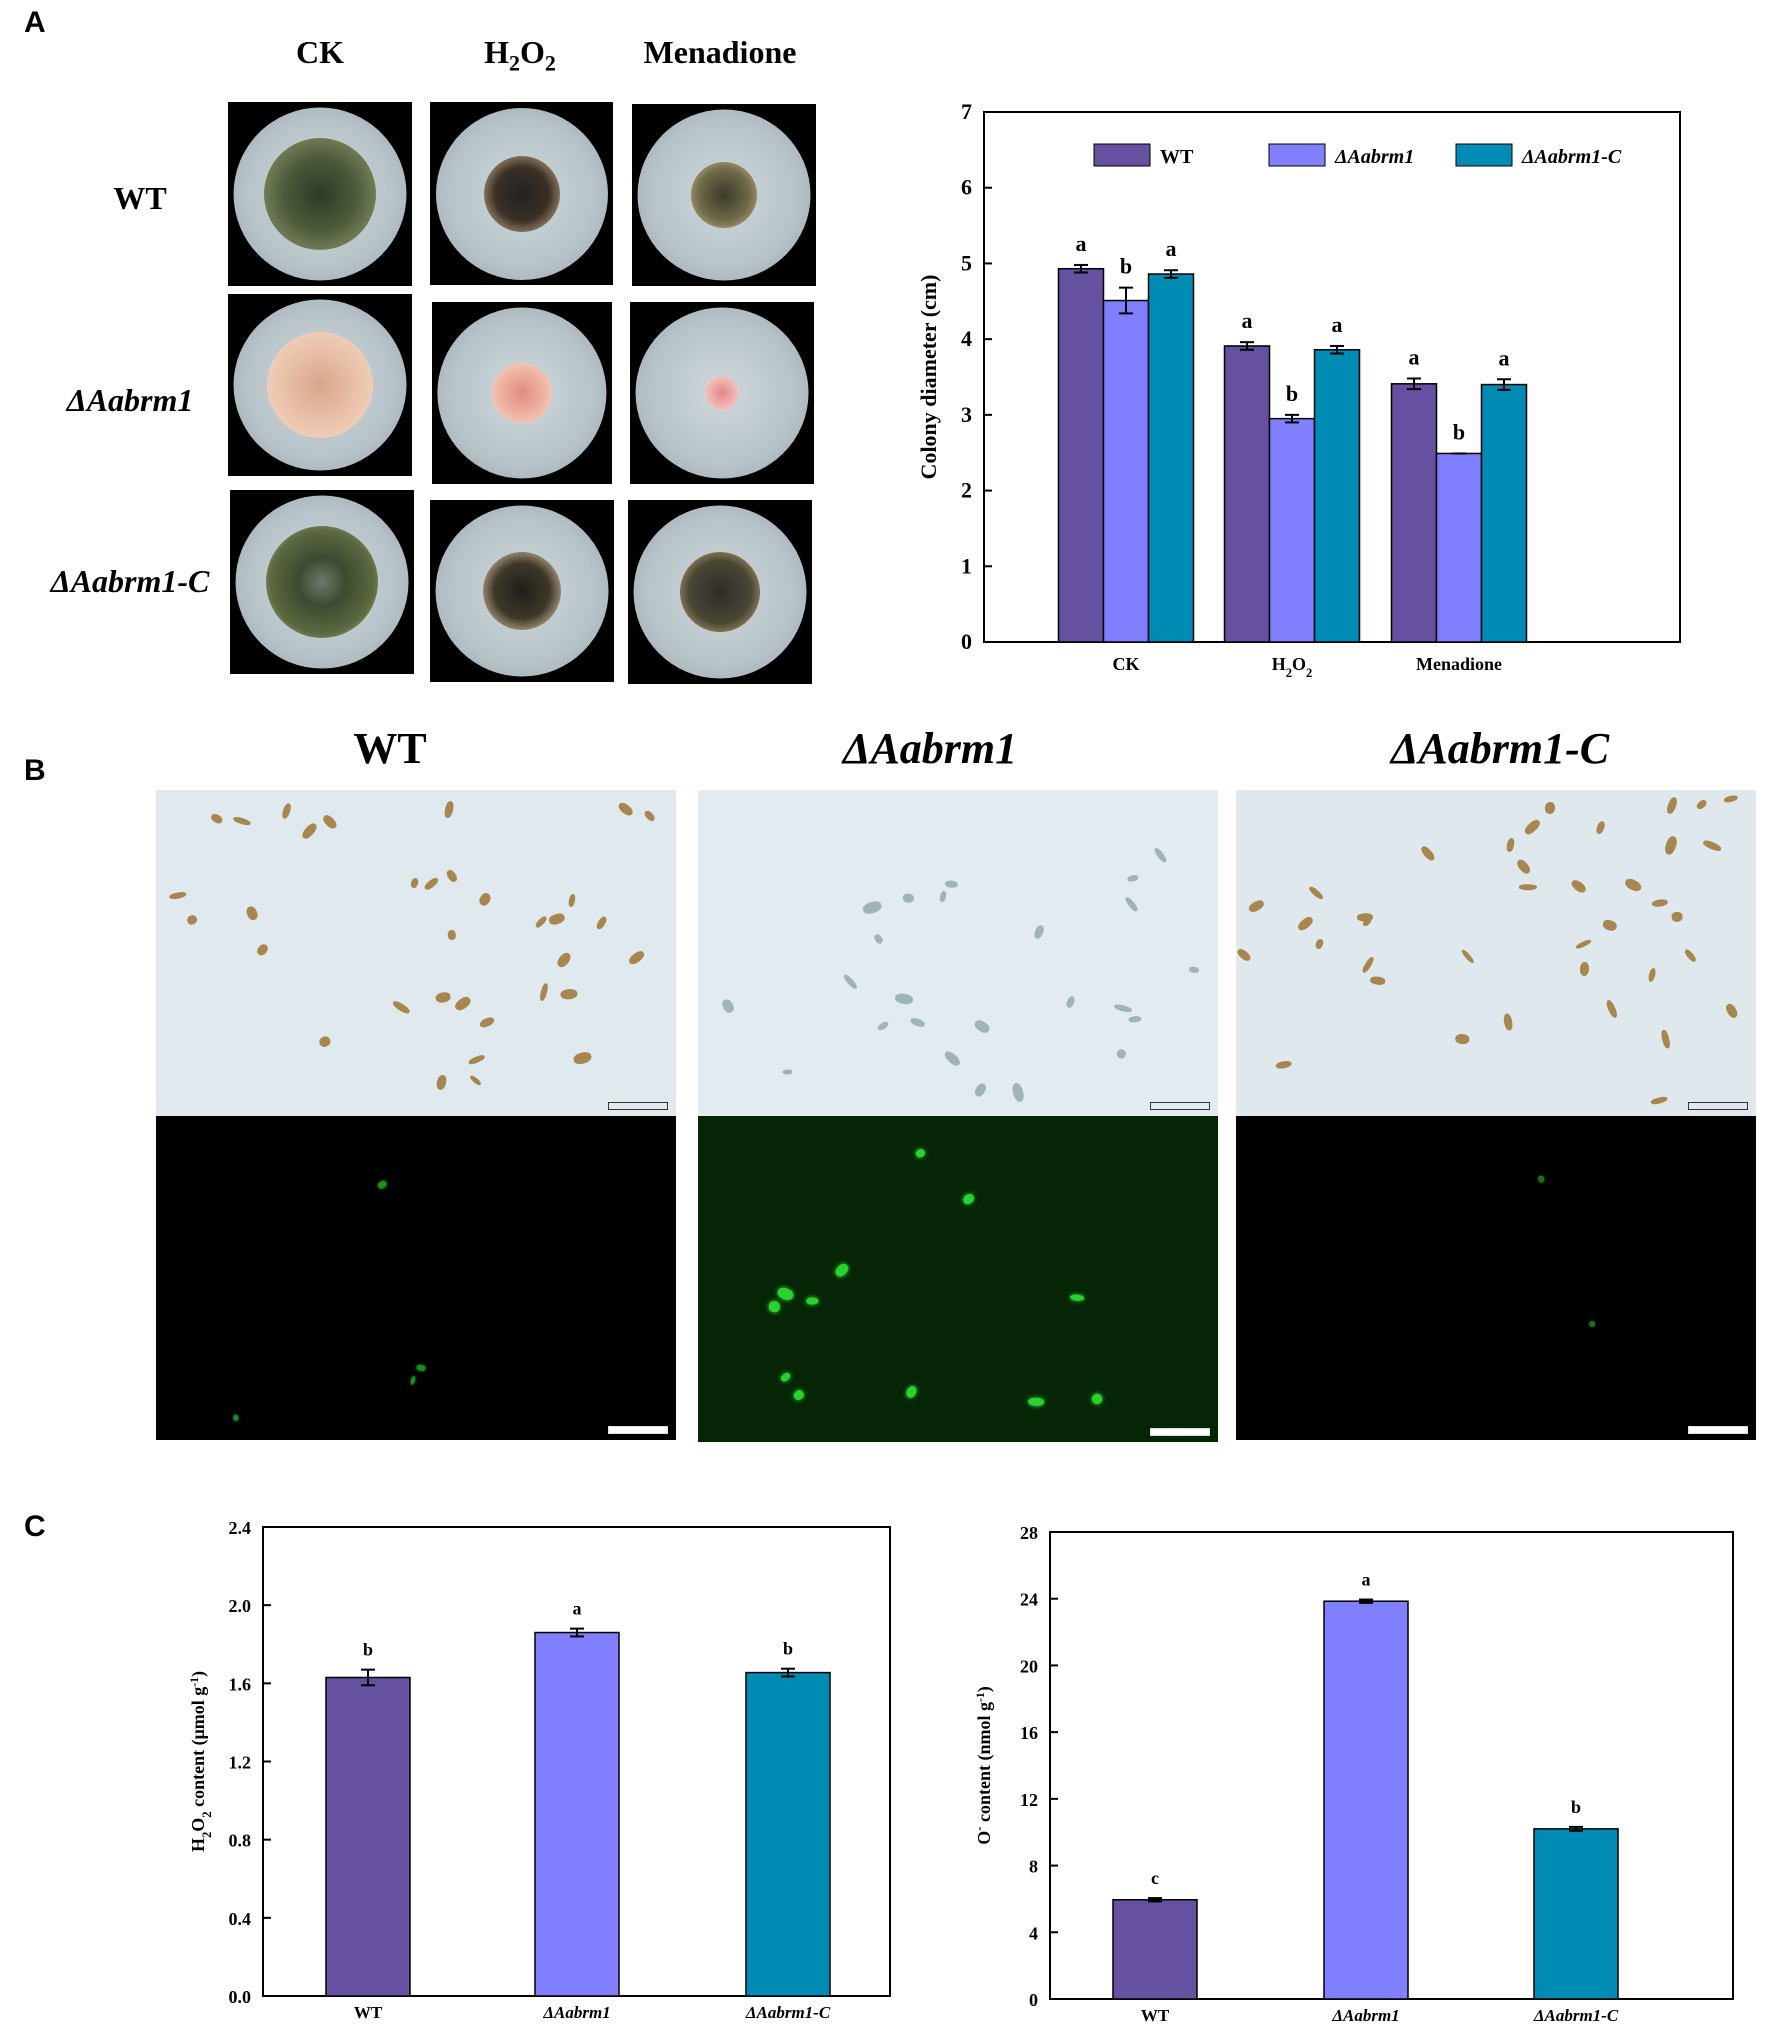 This screenshot has height=2030, width=1771. Describe the element at coordinates (130, 400) in the screenshot. I see `plate-row-label-mutant: ΔAabrm1` at that location.